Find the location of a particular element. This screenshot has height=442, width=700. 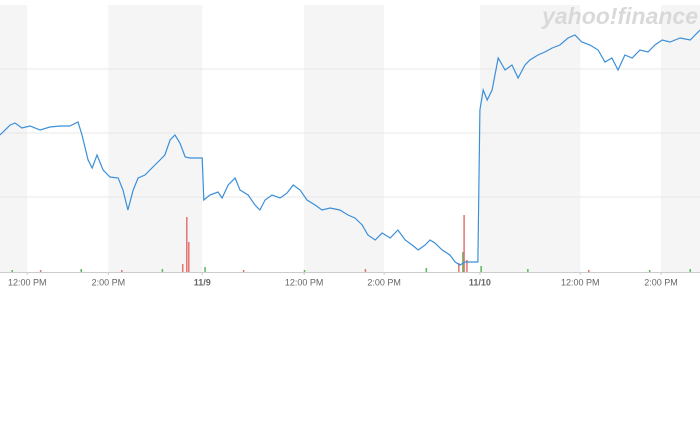

x-tick-label: 11/9 is located at coordinates (202, 282).